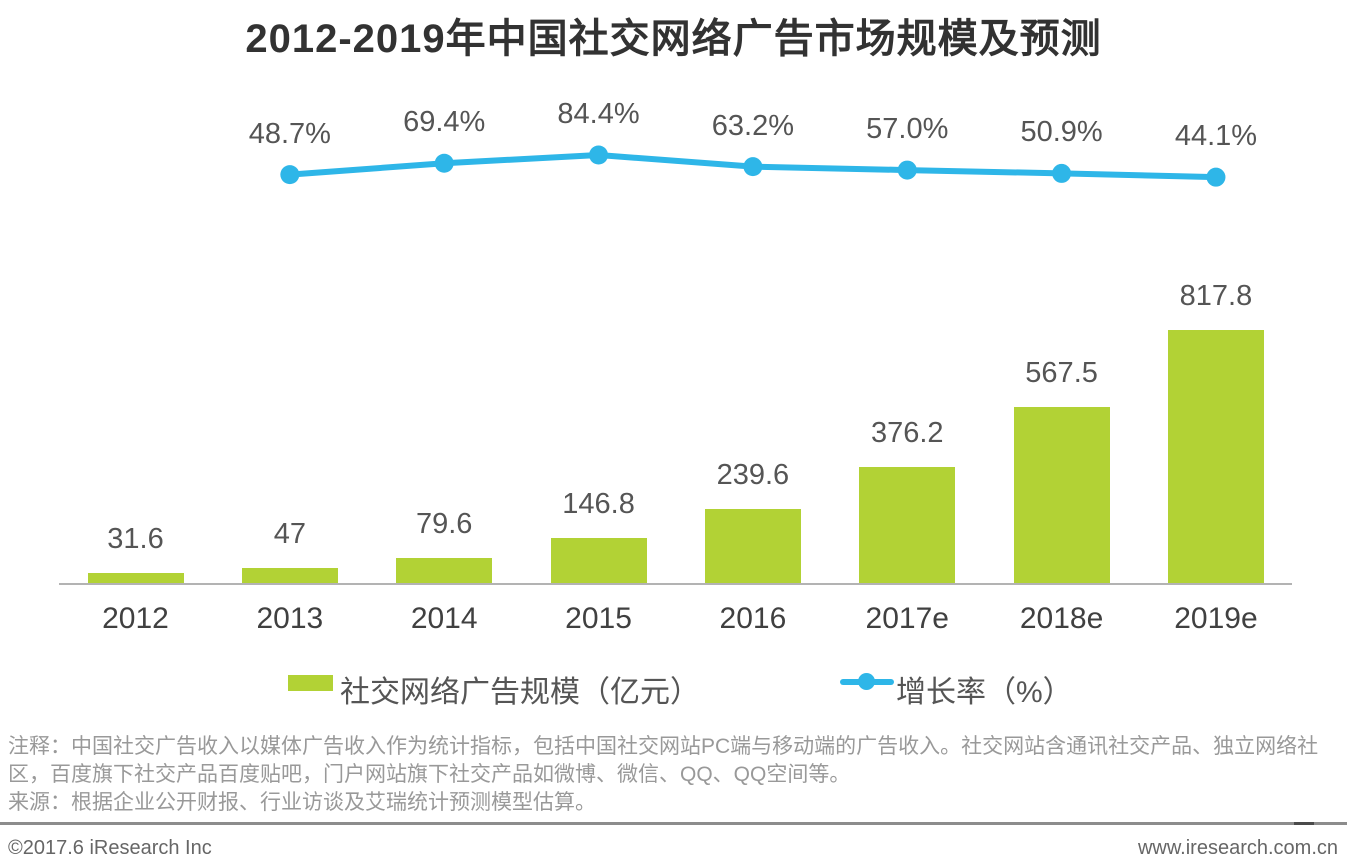 This screenshot has width=1347, height=865. Describe the element at coordinates (984, 692) in the screenshot. I see `legend-line-label: 增长率（%）` at that location.